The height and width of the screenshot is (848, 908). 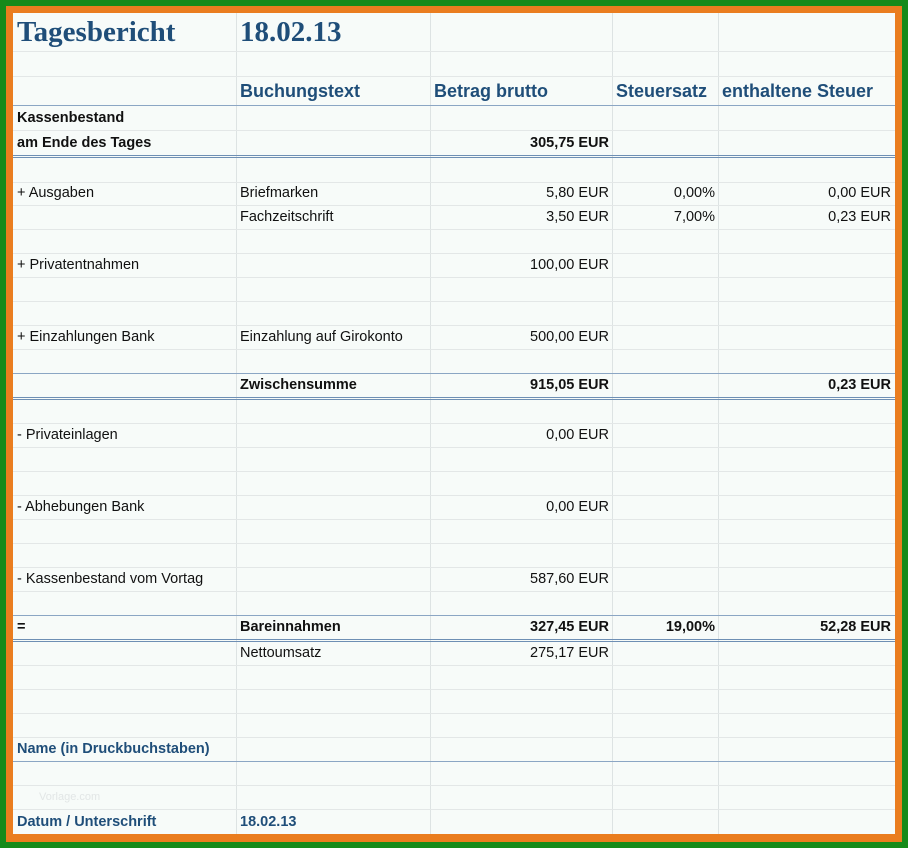 What do you see at coordinates (454, 144) in the screenshot?
I see `table-row: am Ende des Tages 305,75 EUR` at bounding box center [454, 144].